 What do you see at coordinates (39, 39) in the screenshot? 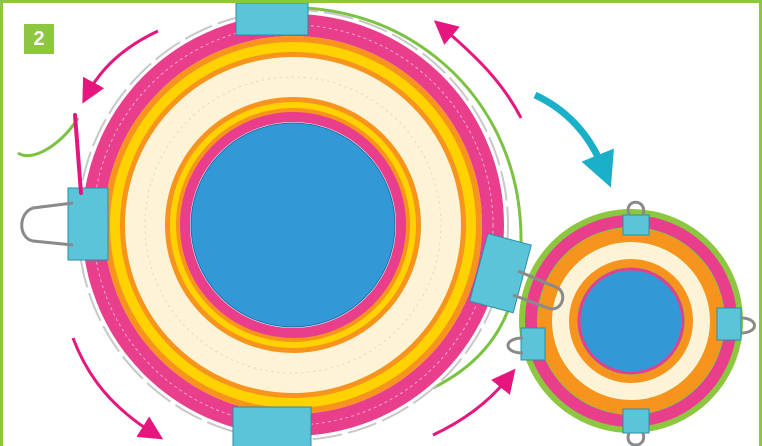
I see `step-badge: 2` at bounding box center [39, 39].